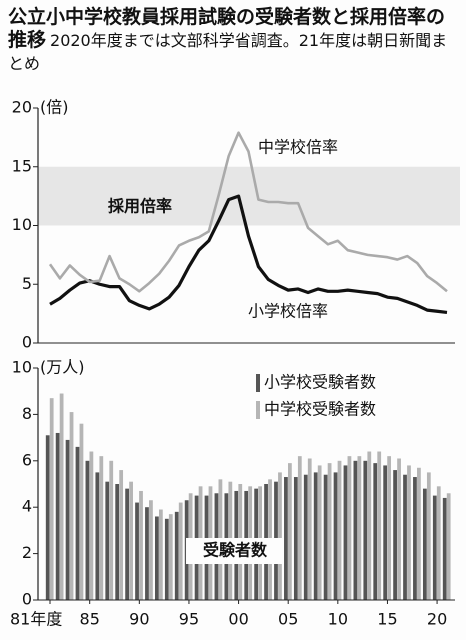 The image size is (466, 640). I want to click on title: 公立小中学校教員採用試験の受験者数と採用倍率の推移, so click(227, 28).